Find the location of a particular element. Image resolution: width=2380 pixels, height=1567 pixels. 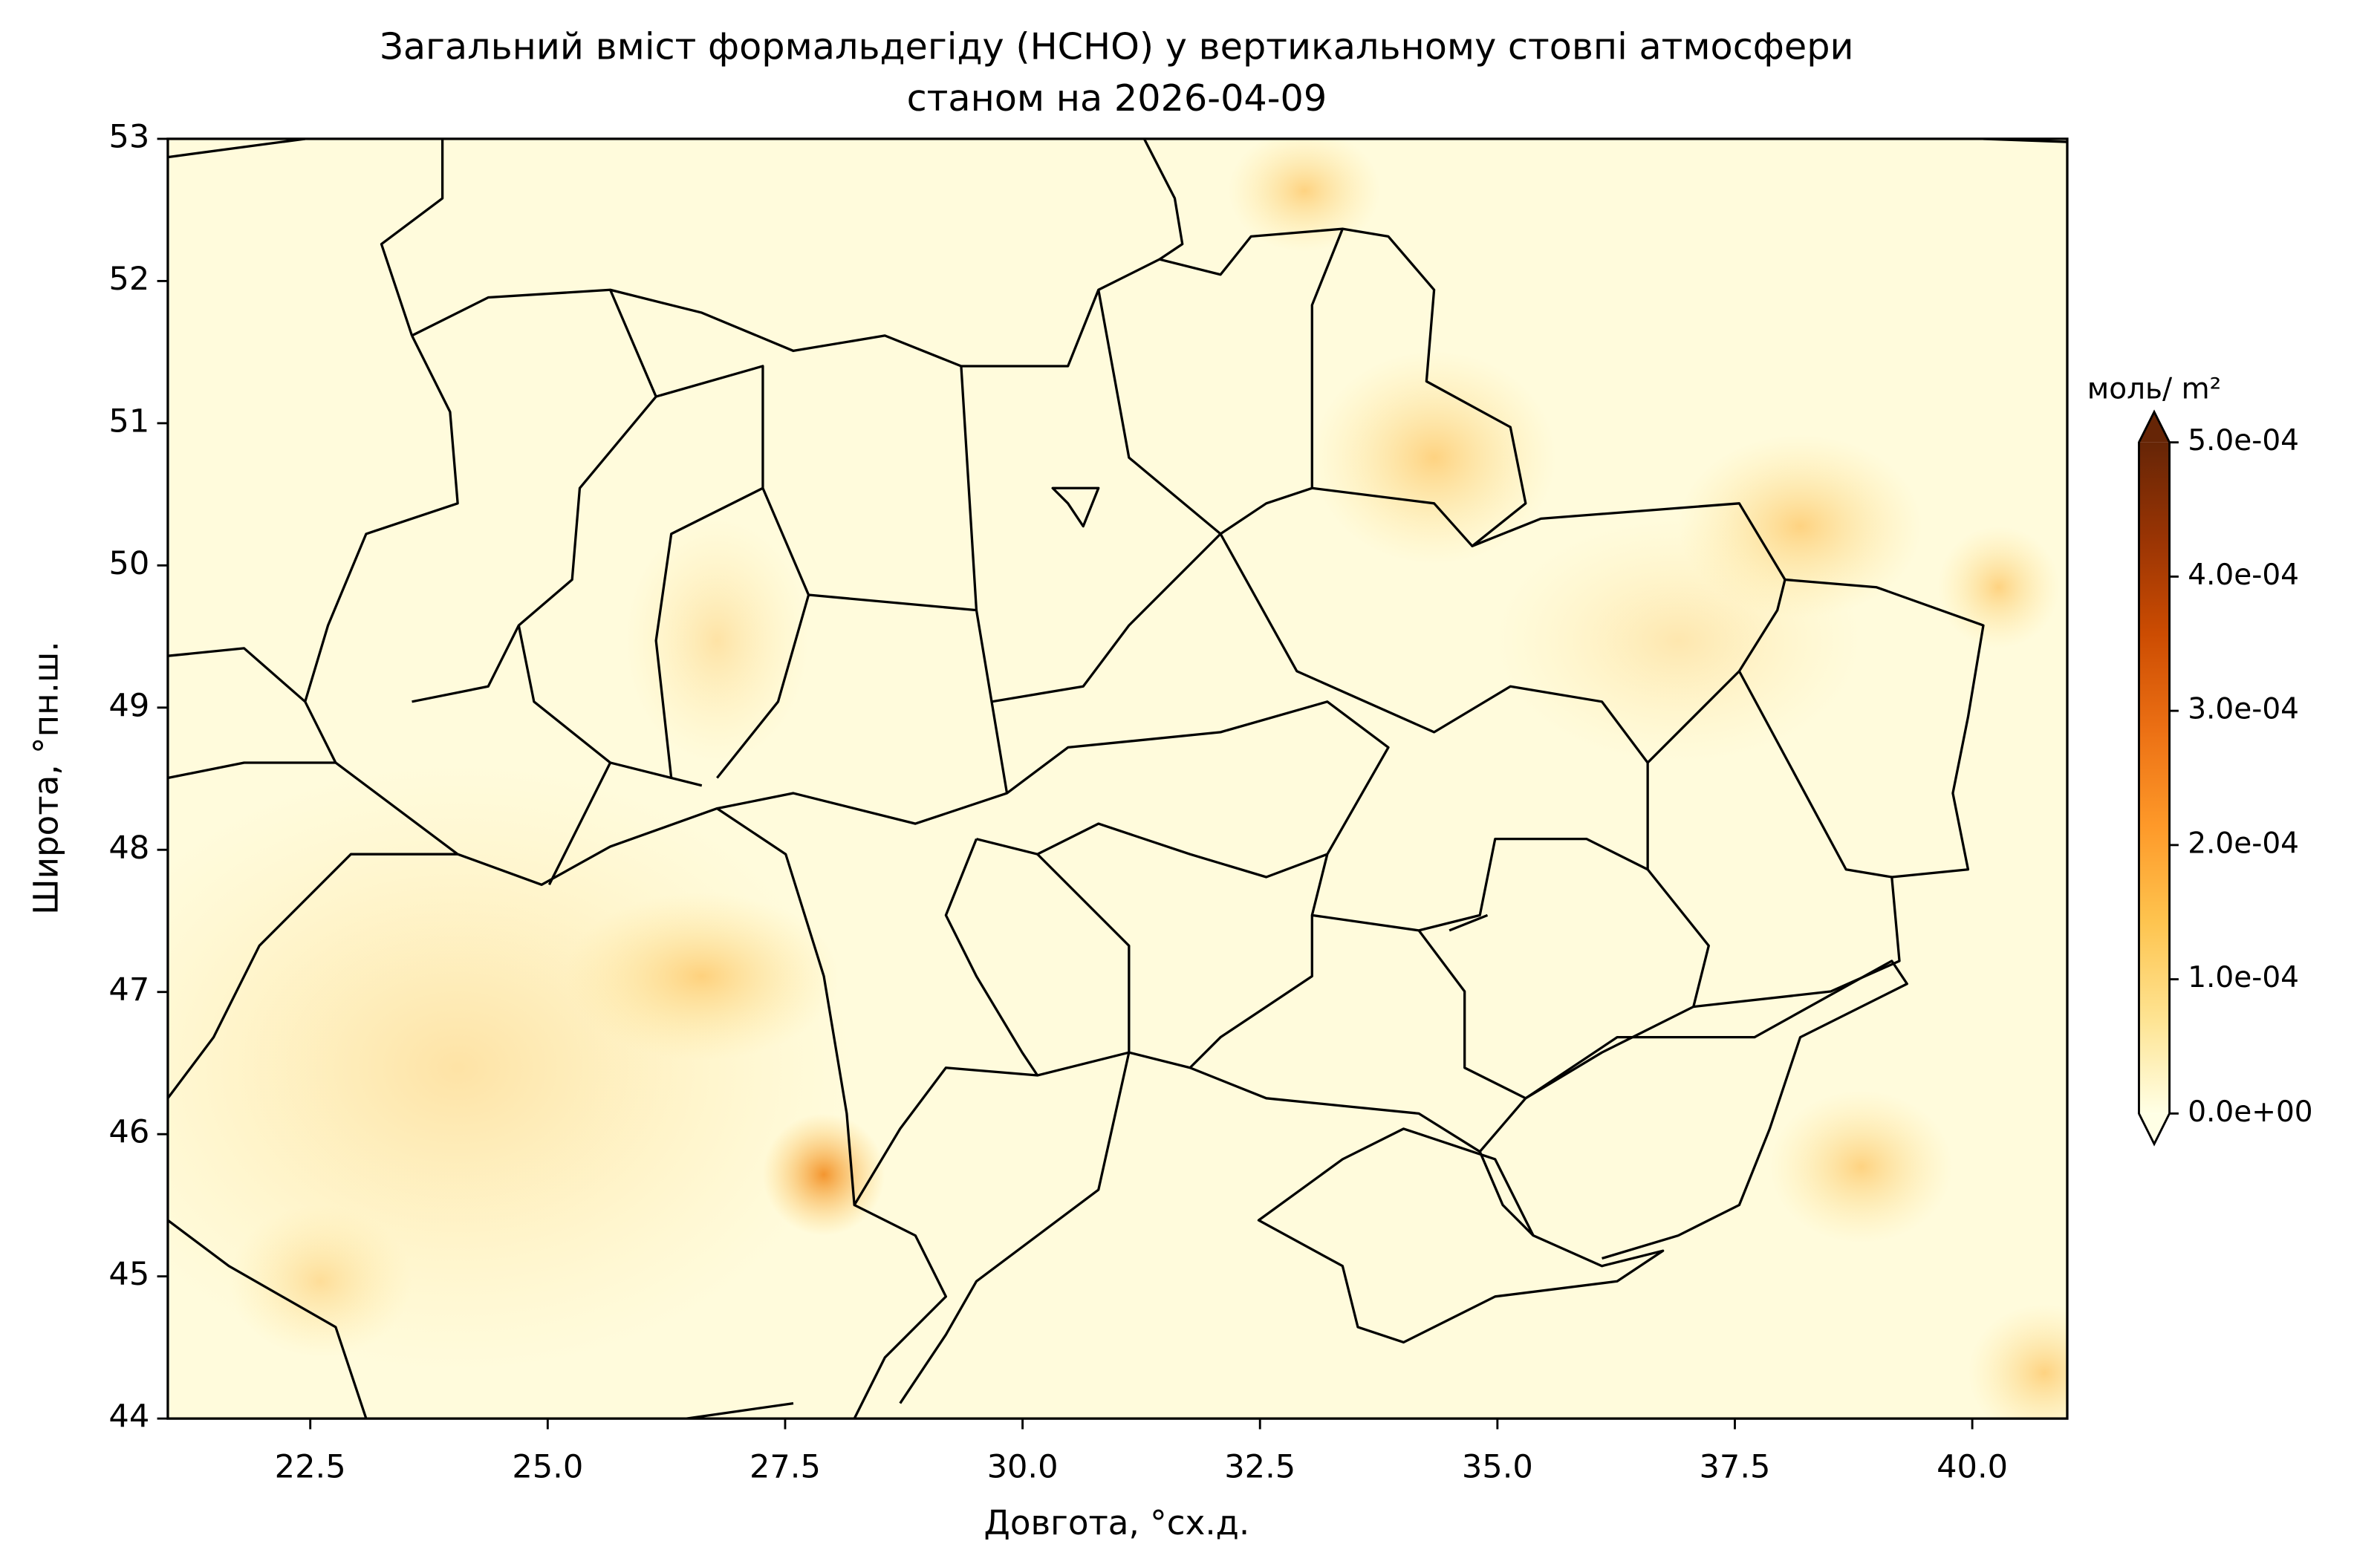

x-tick-label: 32.5 is located at coordinates (1260, 1466).